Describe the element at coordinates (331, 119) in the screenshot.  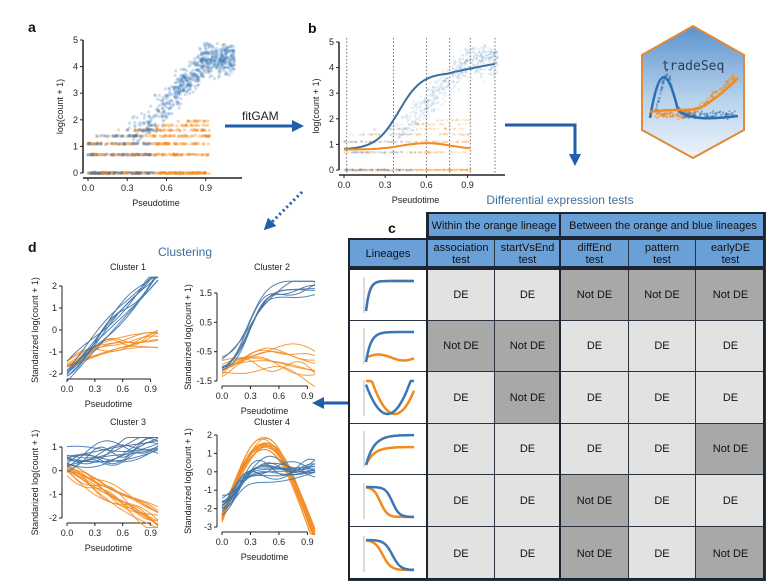
I see `y-tick-label: 2` at that location.